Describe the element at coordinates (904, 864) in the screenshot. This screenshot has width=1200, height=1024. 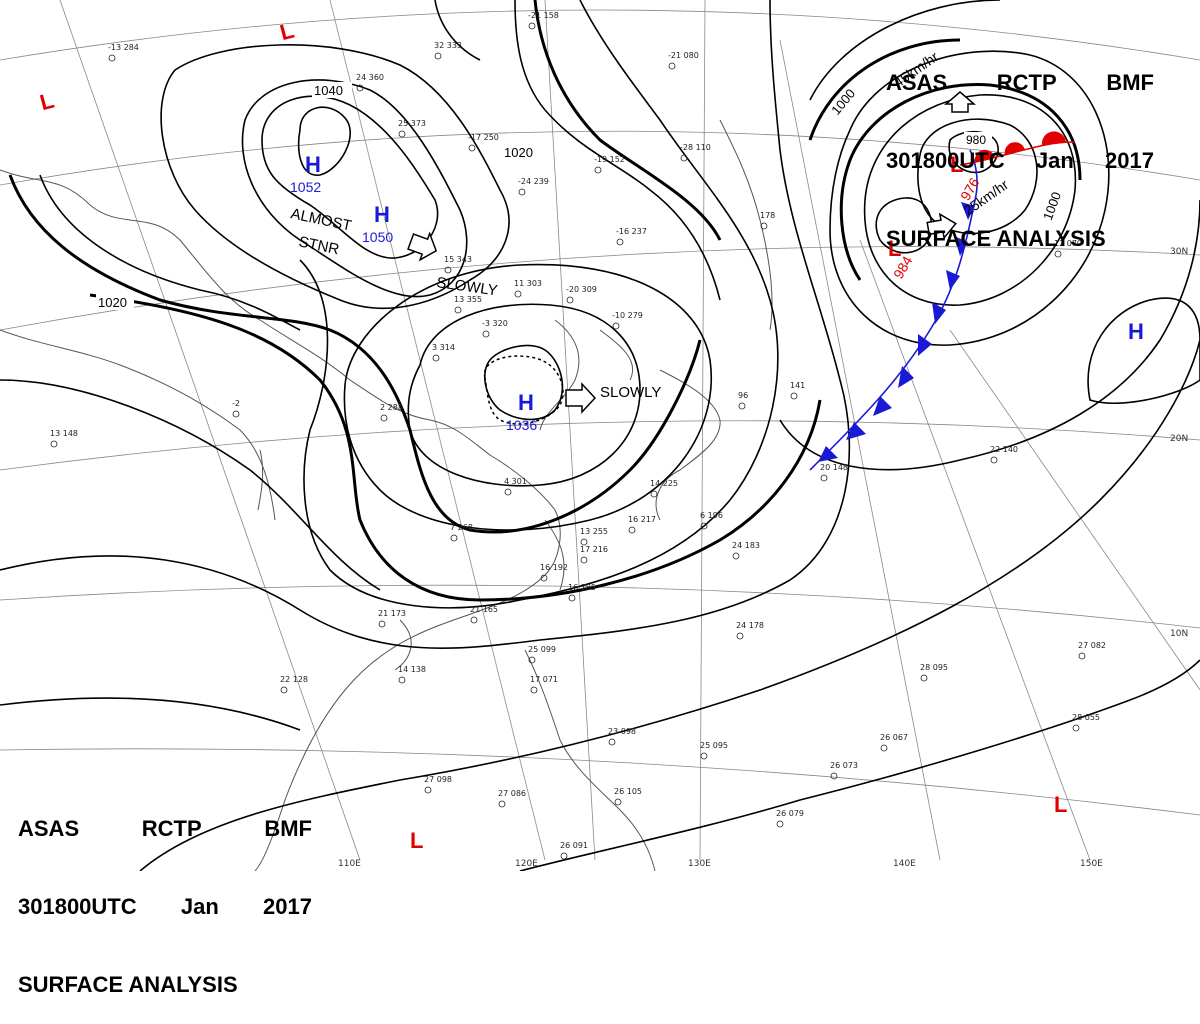
I see `lon-label: 140E` at that location.